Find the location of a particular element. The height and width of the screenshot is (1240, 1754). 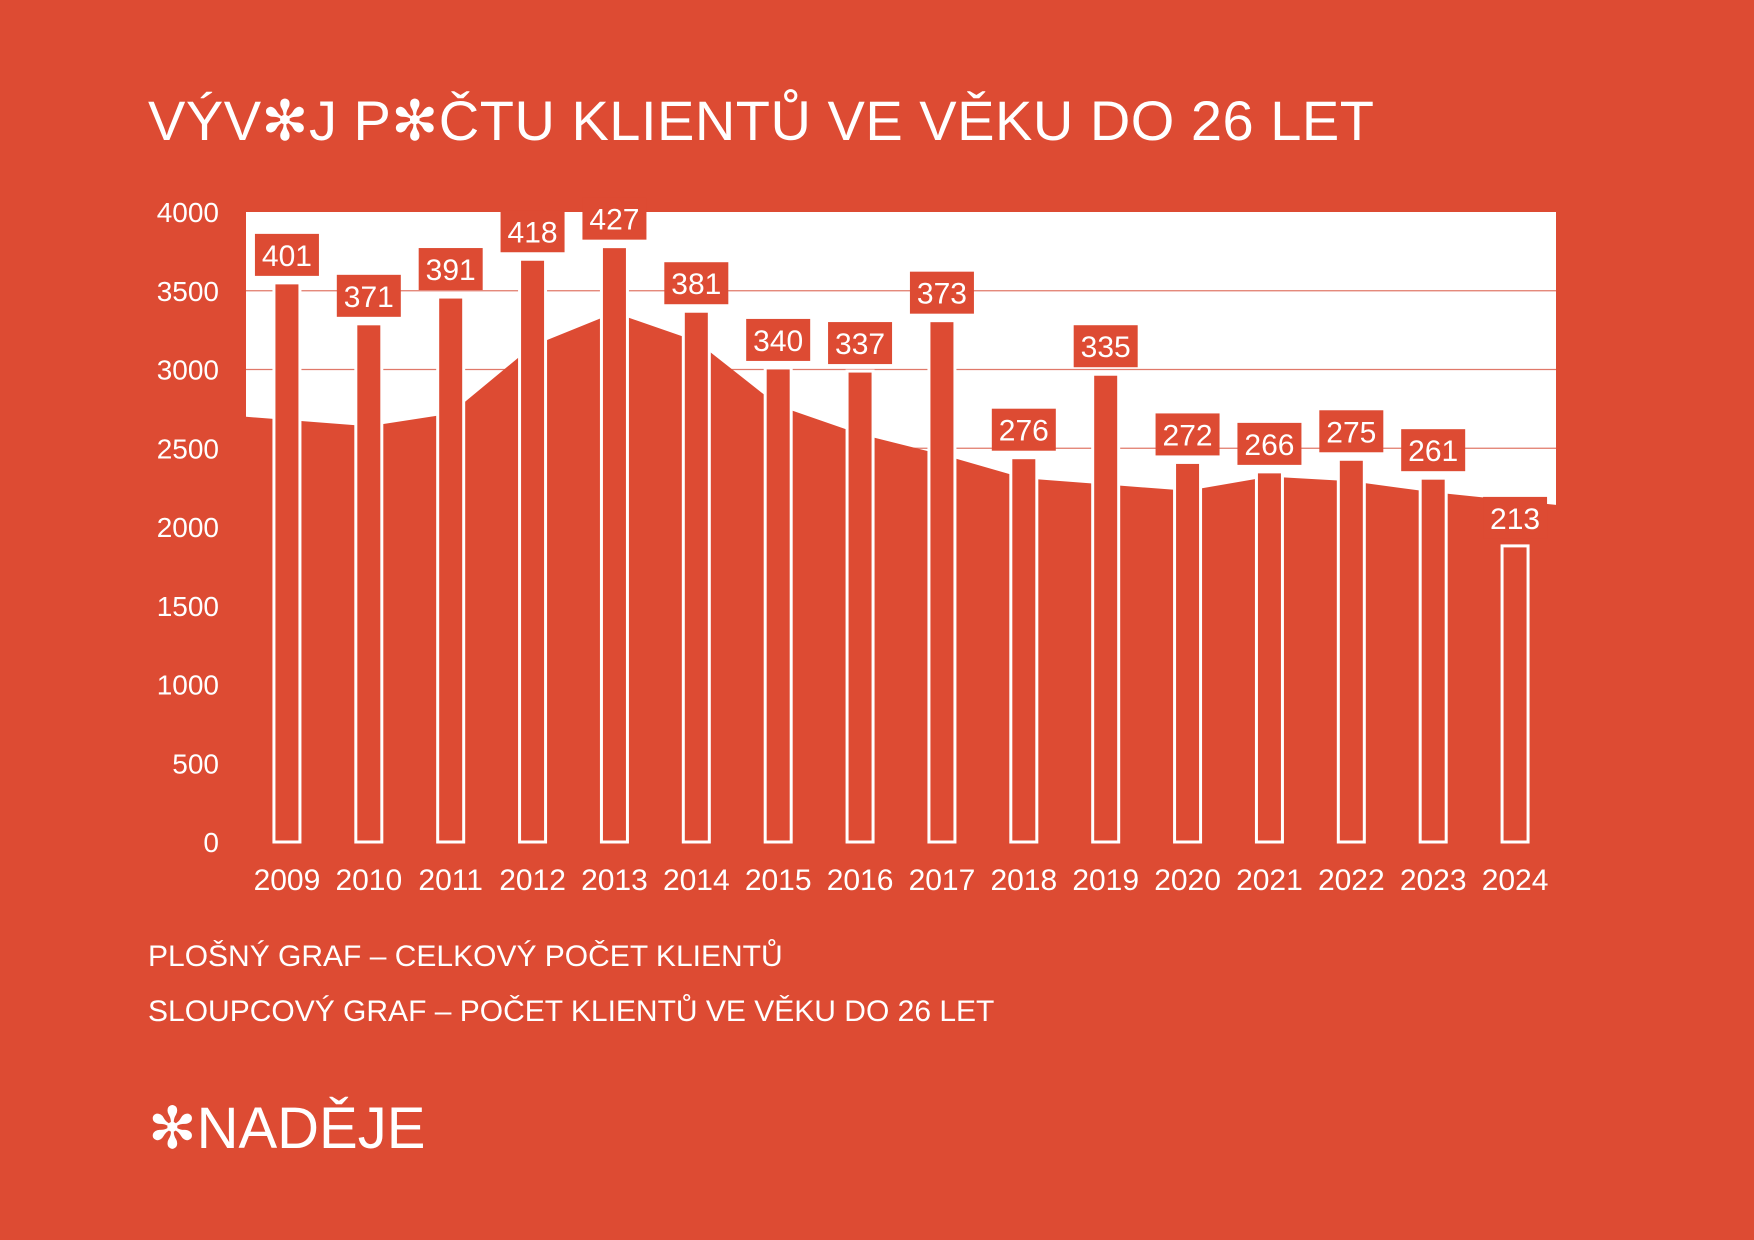

data-label-2021: 266 is located at coordinates (1269, 445).